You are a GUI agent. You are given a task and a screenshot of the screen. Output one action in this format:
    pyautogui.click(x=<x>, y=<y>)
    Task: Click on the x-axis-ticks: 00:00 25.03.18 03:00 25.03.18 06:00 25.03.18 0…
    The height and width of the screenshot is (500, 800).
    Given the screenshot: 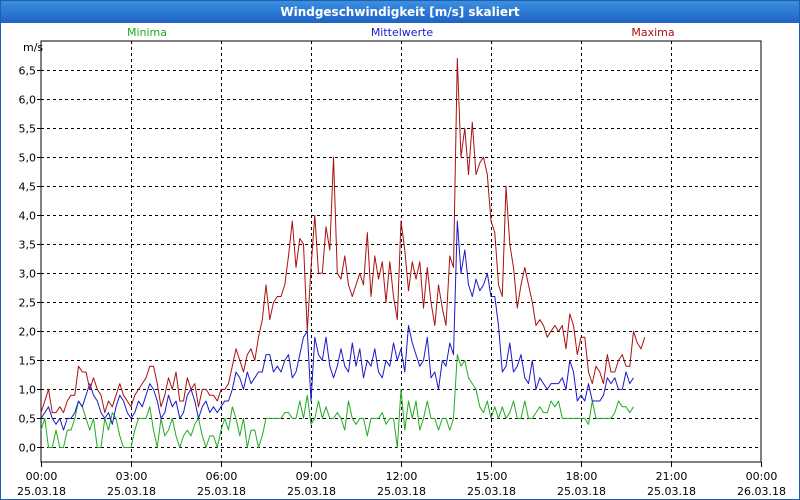 What is the action you would take?
    pyautogui.click(x=401, y=480)
    